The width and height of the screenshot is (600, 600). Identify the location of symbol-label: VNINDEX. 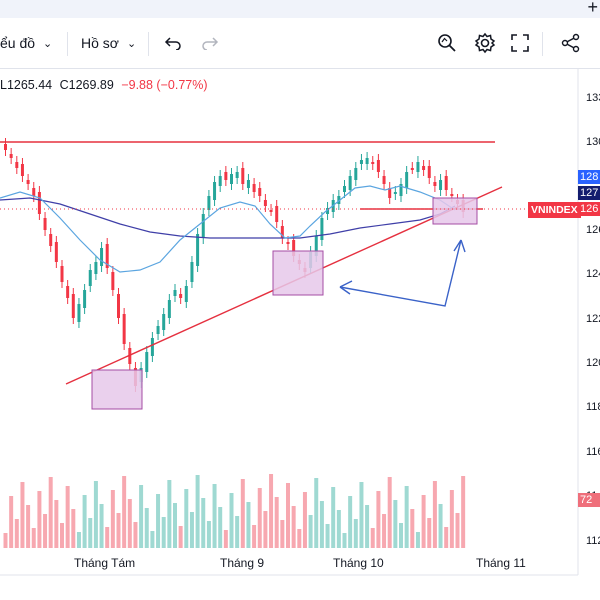
(554, 210).